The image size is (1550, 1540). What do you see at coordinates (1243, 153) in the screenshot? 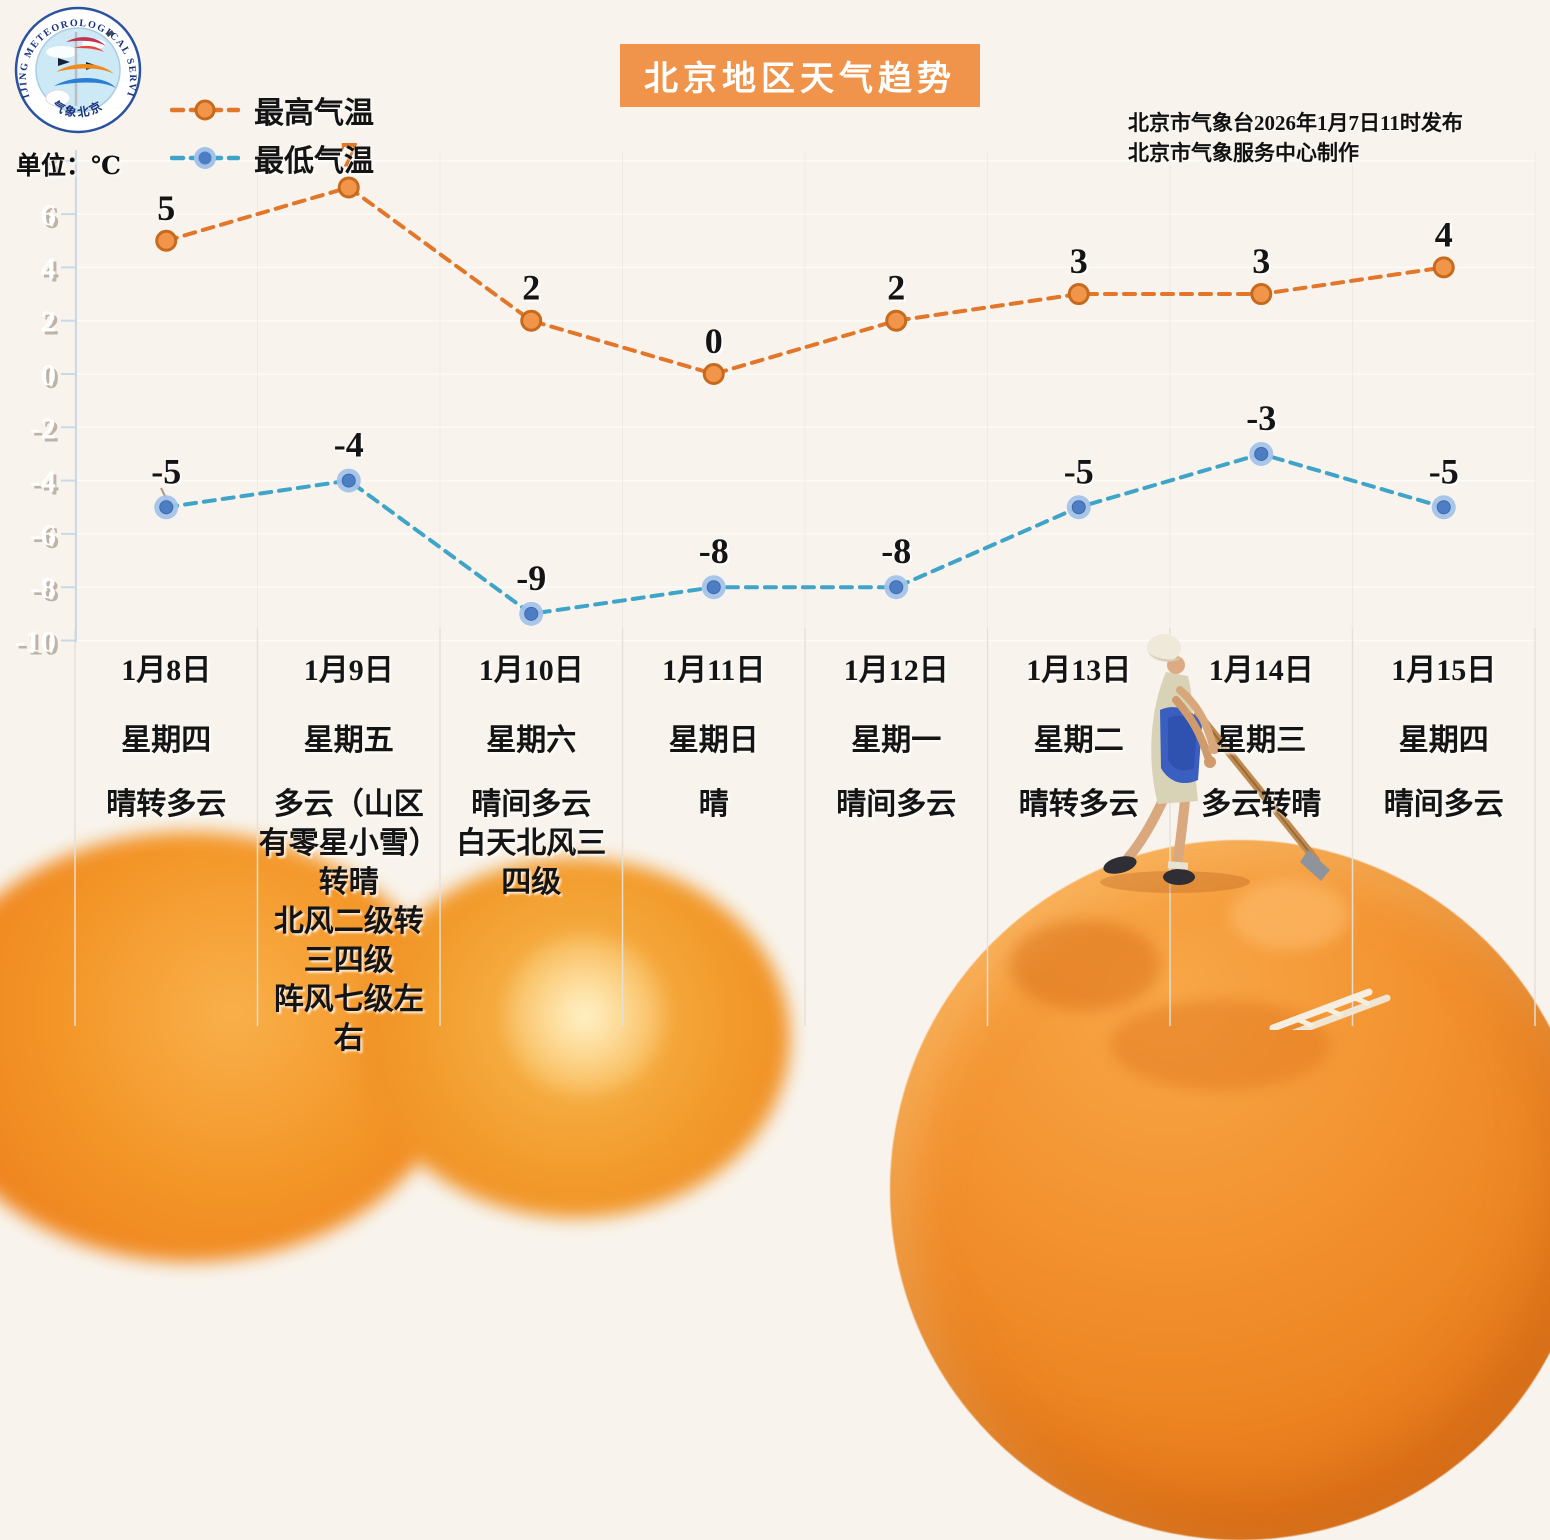
I see `issue-line-2: 北京市气象服务中心制作` at bounding box center [1243, 153].